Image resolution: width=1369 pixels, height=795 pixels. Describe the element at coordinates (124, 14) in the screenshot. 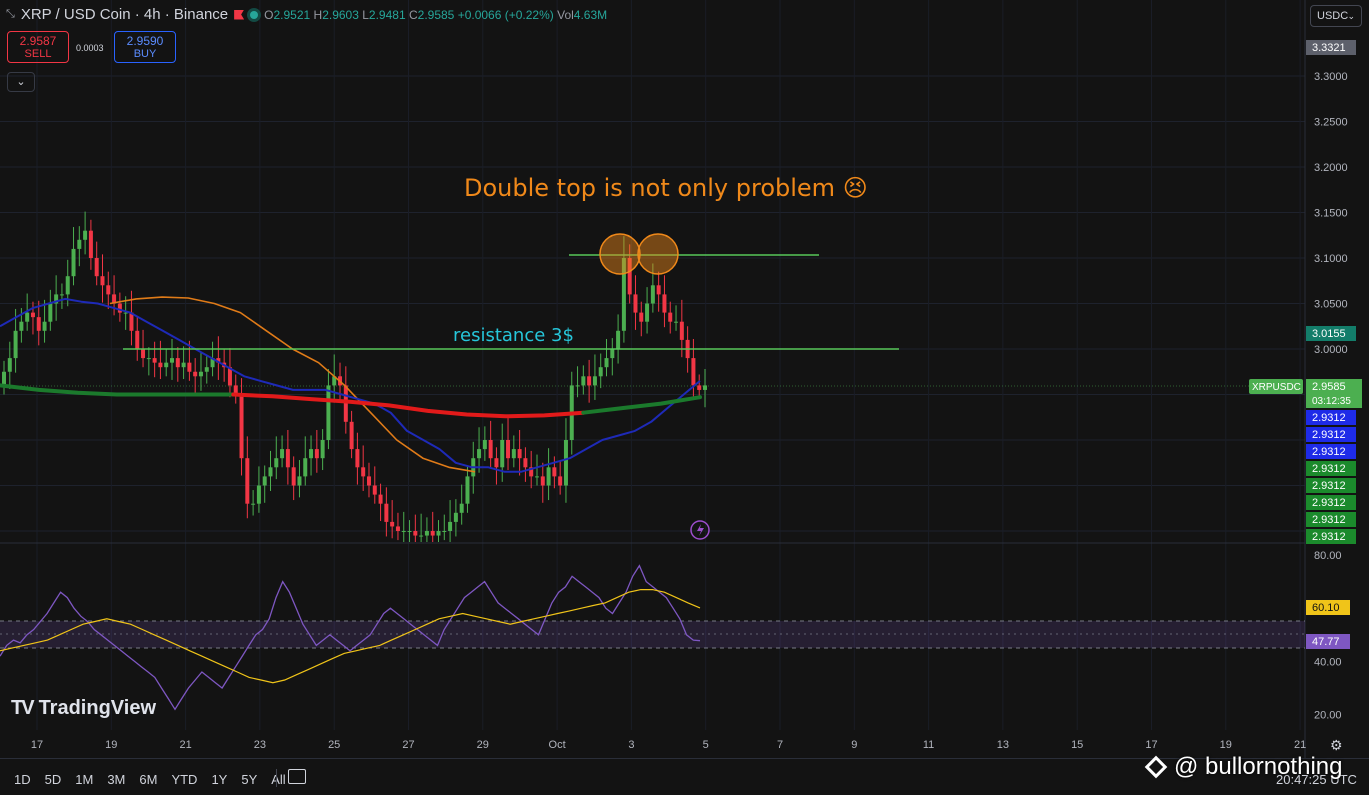

I see `symbol-title: XRP / USD Coin · 4h · Binance` at that location.